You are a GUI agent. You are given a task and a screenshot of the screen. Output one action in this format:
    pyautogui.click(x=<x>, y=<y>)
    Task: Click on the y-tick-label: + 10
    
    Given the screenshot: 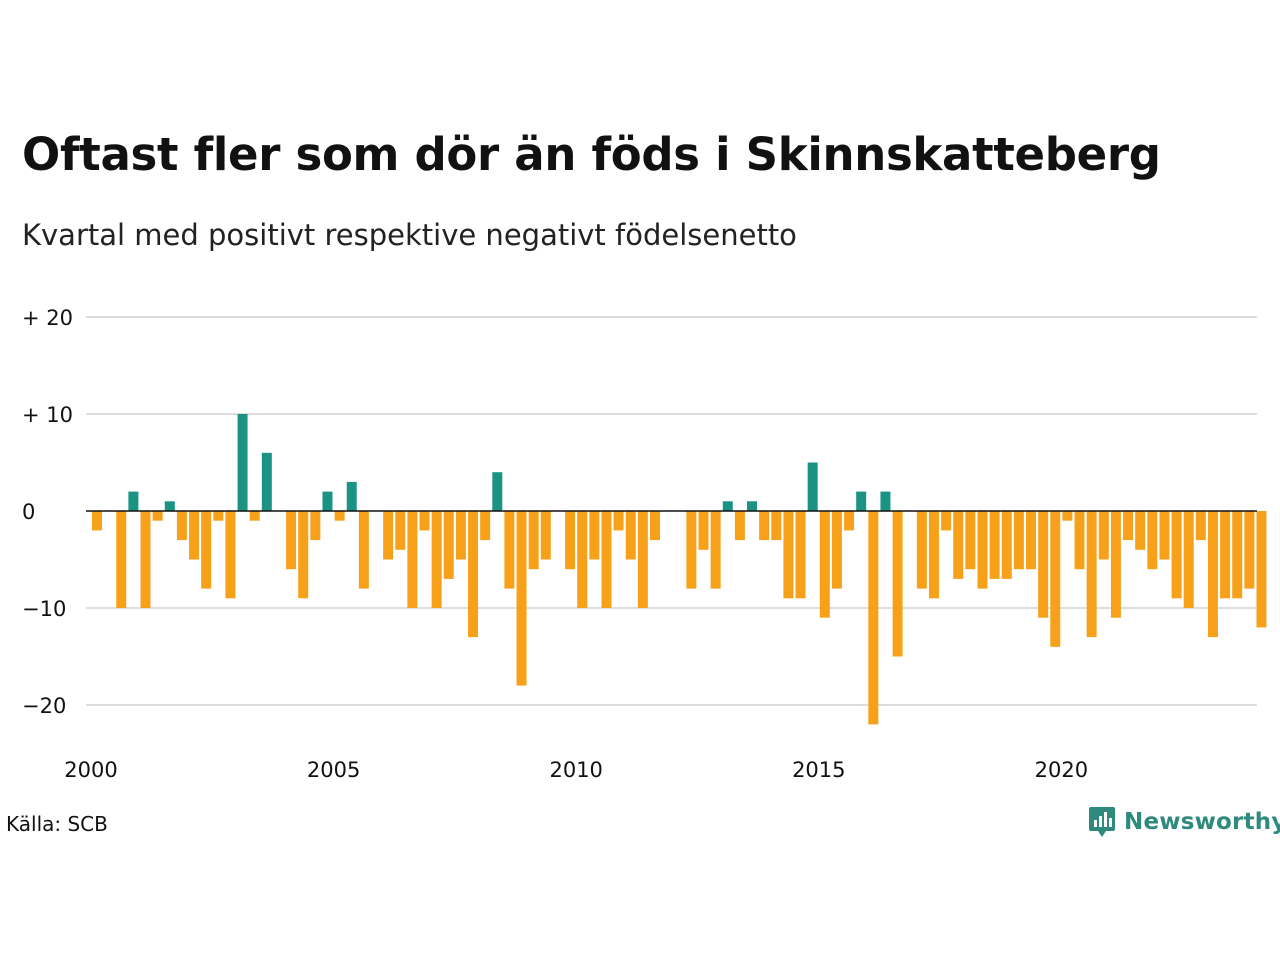 What is the action you would take?
    pyautogui.click(x=47, y=415)
    